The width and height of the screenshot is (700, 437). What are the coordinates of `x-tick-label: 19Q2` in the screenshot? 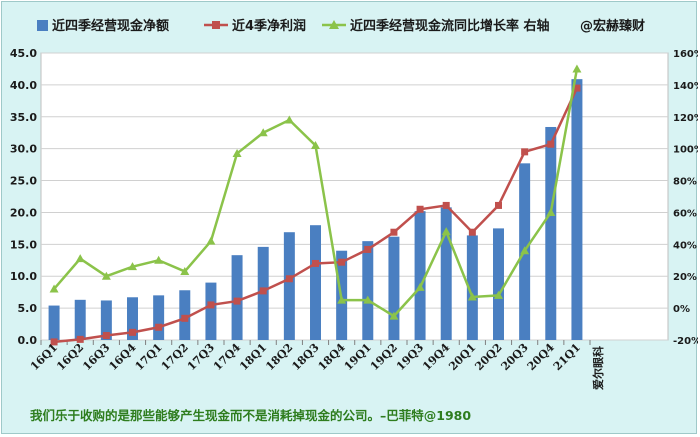 It's located at (384, 357).